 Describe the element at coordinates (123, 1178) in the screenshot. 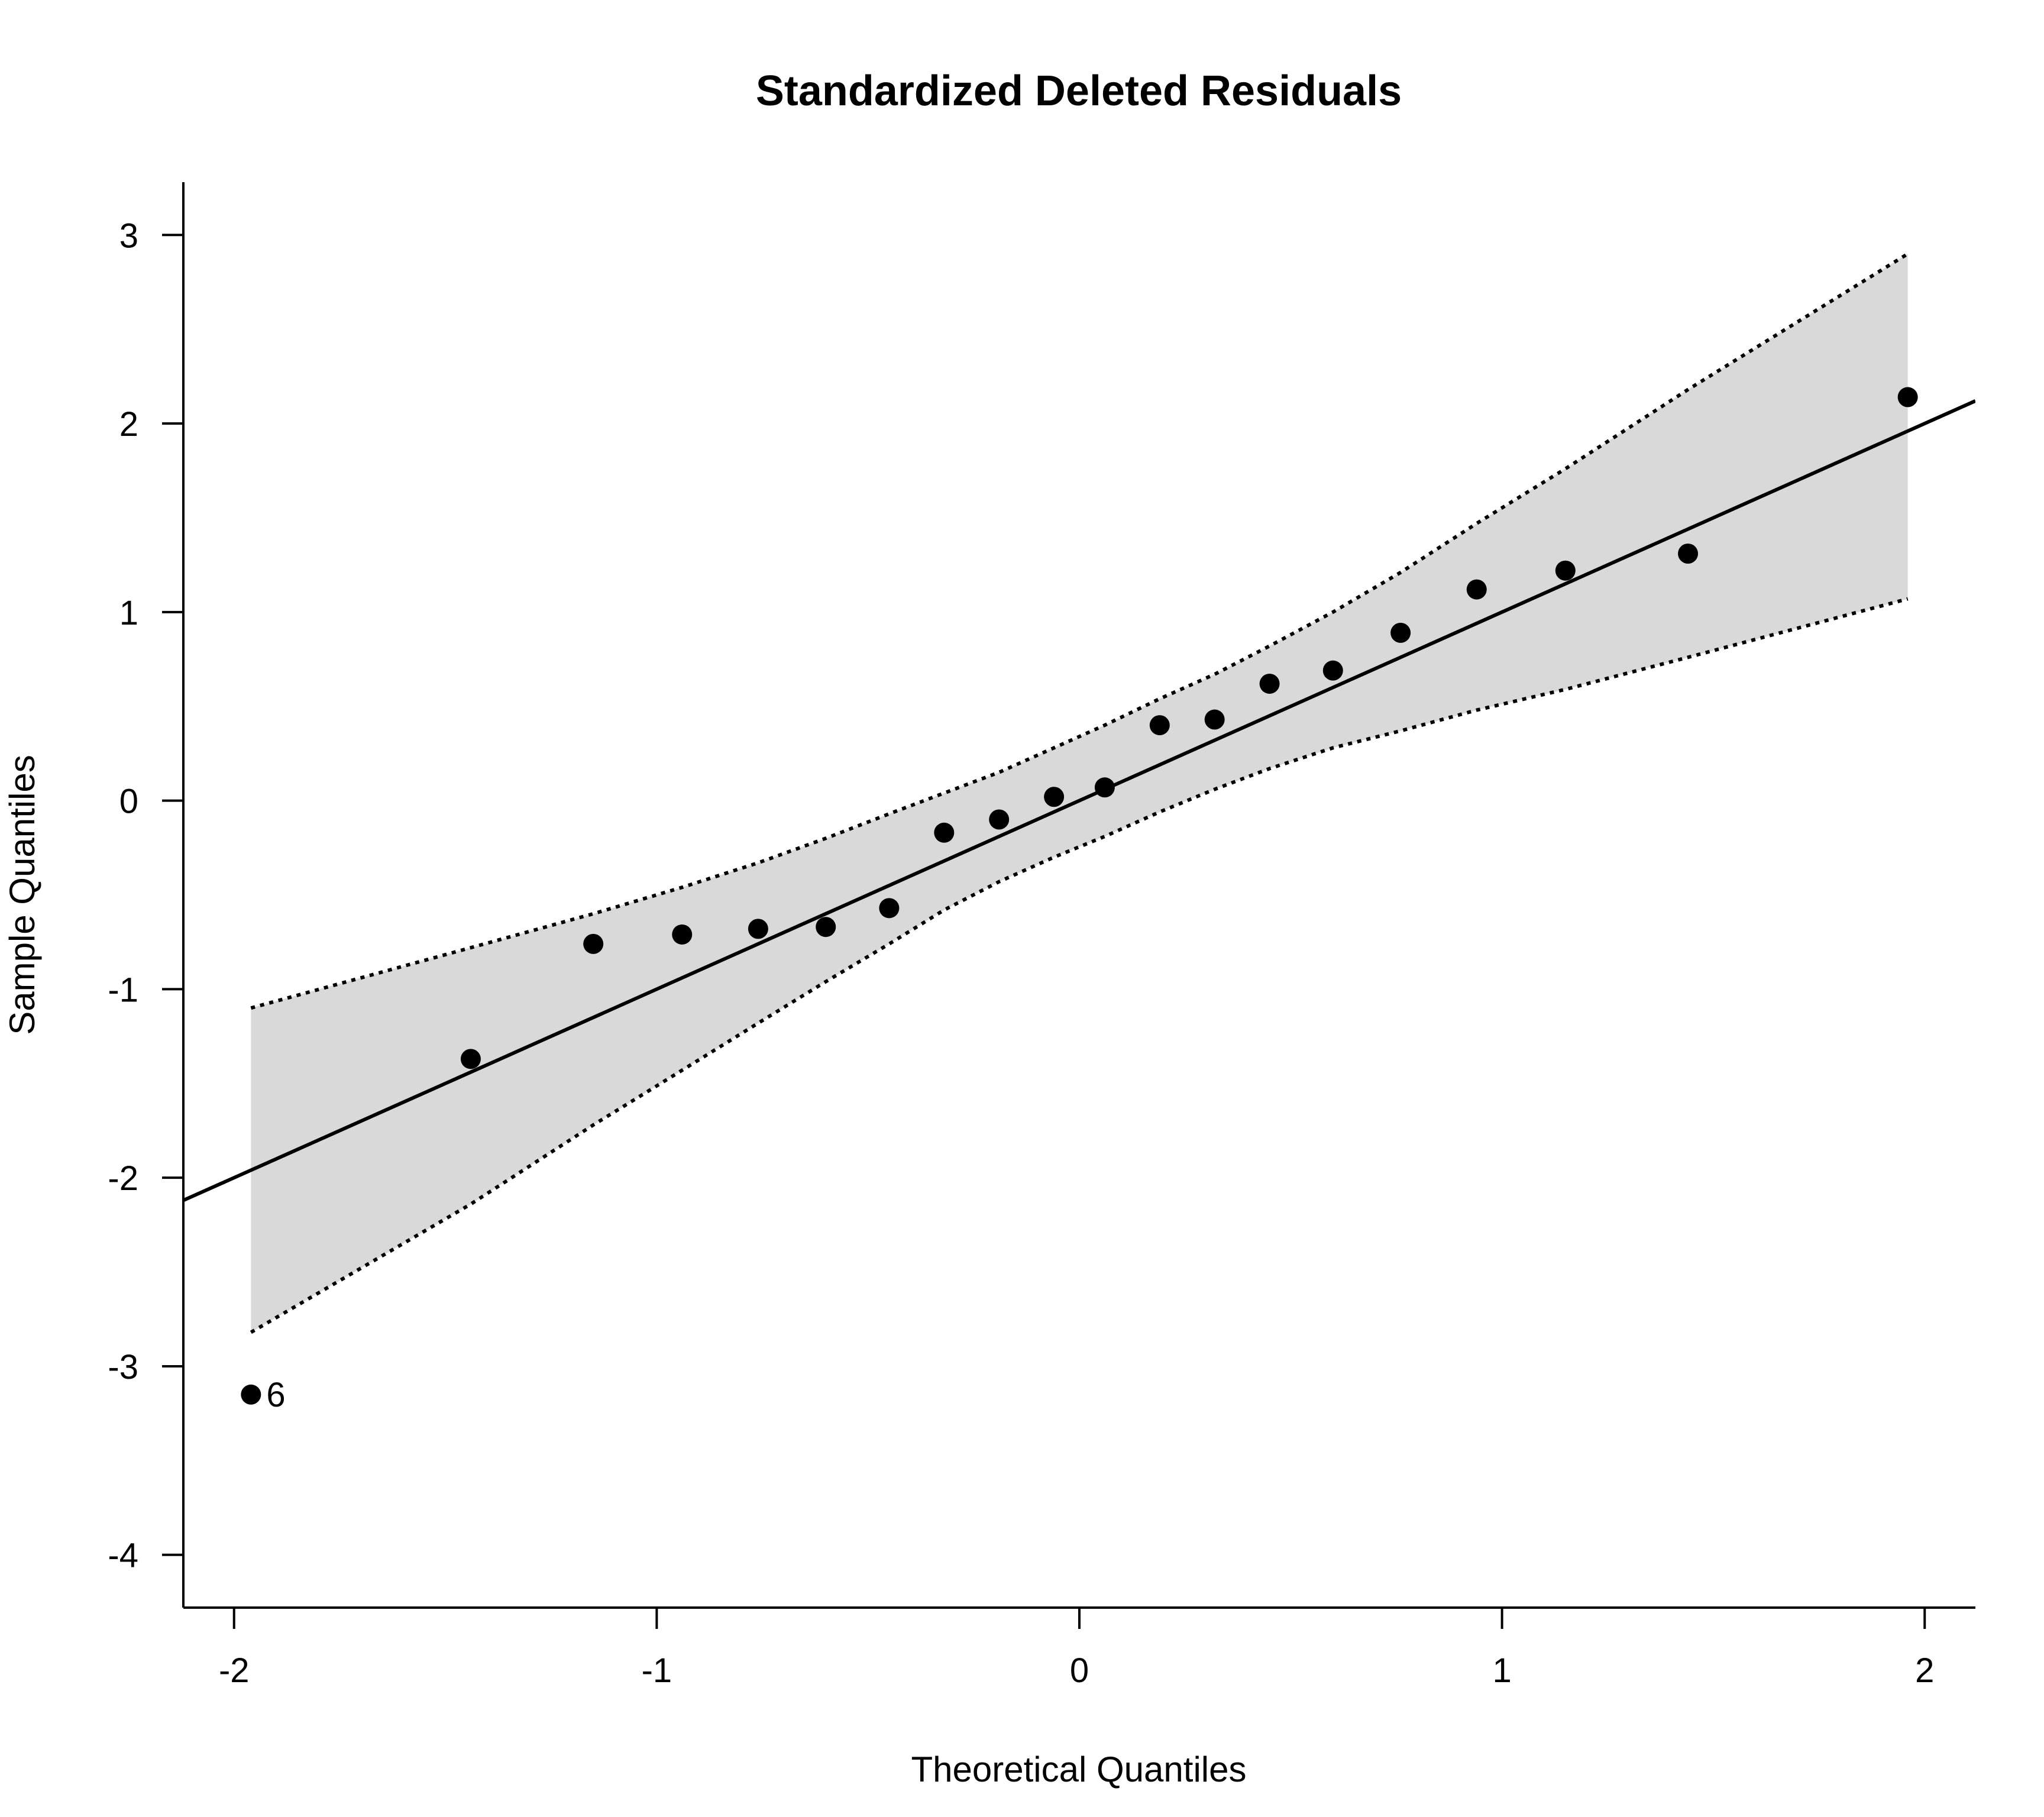

I see `y-tick-label: -2` at that location.